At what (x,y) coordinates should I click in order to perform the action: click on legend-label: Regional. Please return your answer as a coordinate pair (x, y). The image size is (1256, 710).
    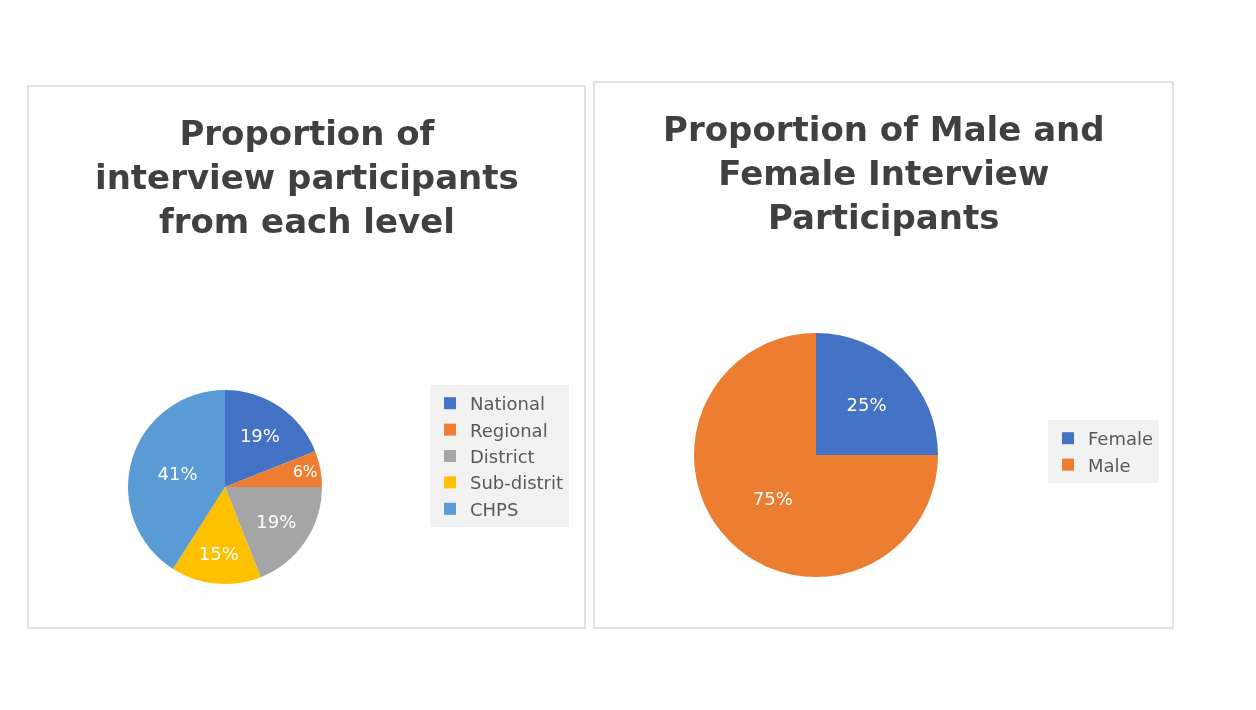
    Looking at the image, I should click on (509, 430).